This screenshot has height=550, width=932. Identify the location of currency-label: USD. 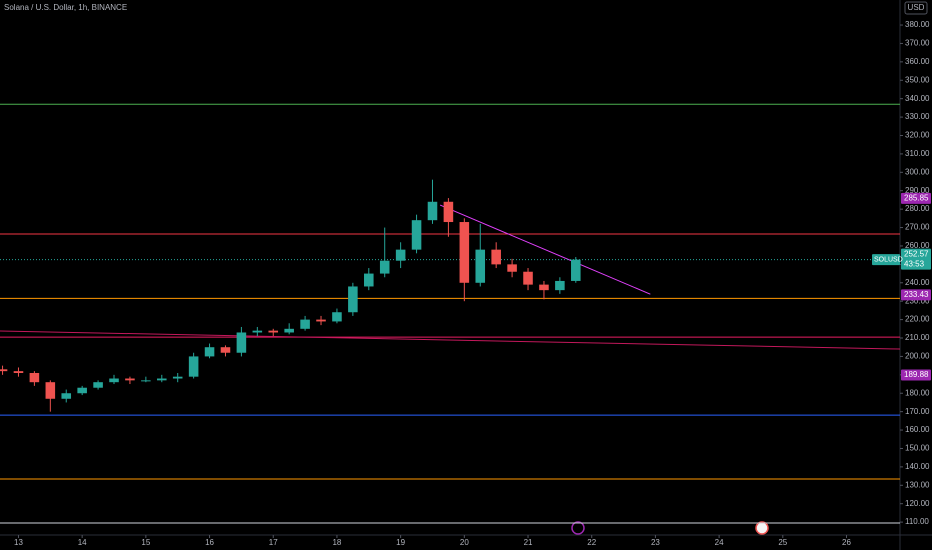
(916, 7).